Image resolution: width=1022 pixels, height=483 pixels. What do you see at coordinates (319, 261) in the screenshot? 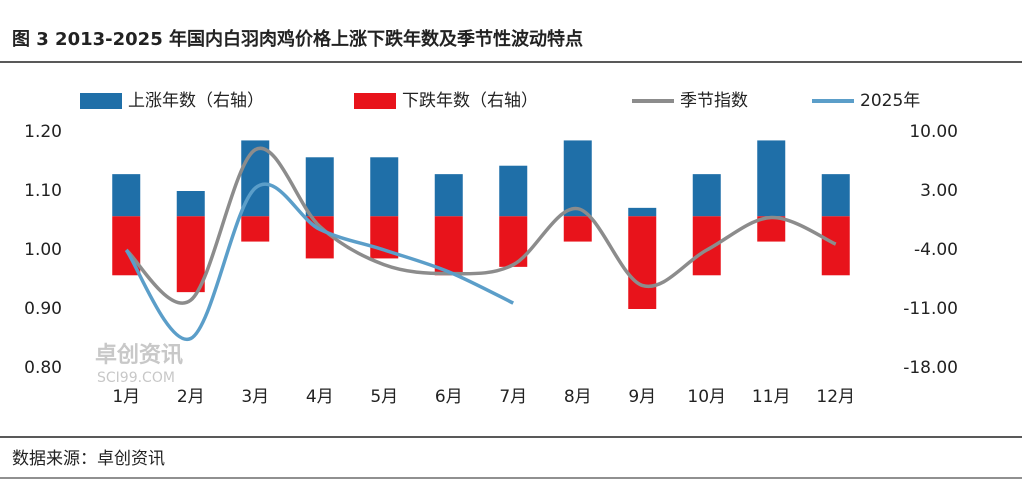
I see `line` at bounding box center [319, 261].